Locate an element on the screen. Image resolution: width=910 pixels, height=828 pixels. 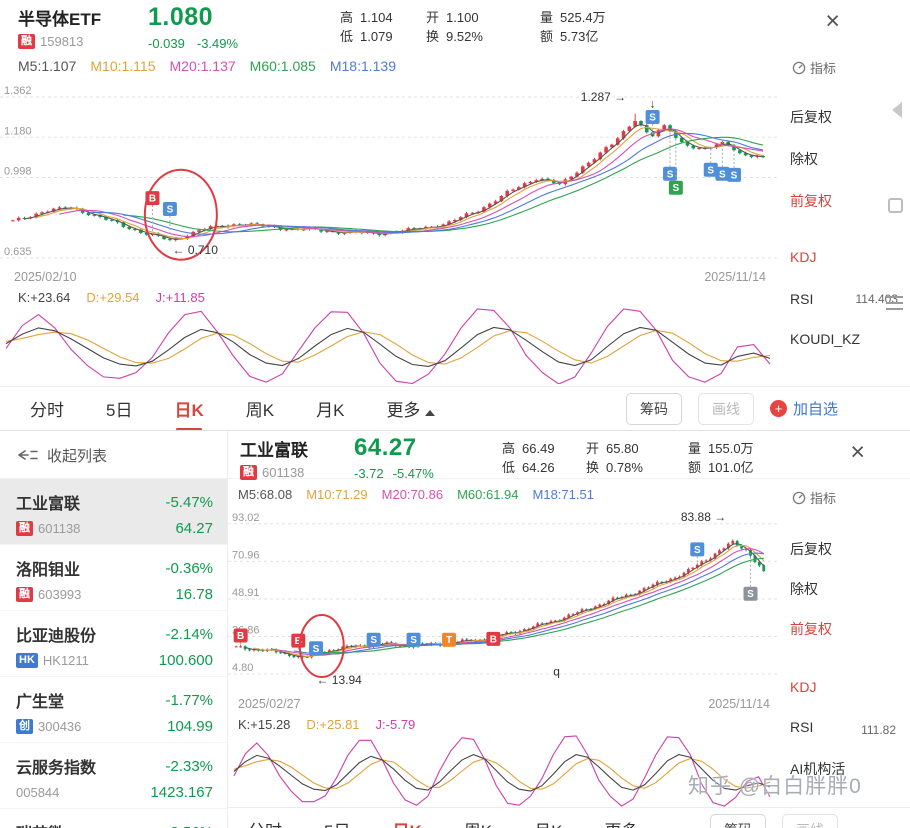
tabbar-right-group: 筹码 画线 + 加自选 is located at coordinates (731, 408).